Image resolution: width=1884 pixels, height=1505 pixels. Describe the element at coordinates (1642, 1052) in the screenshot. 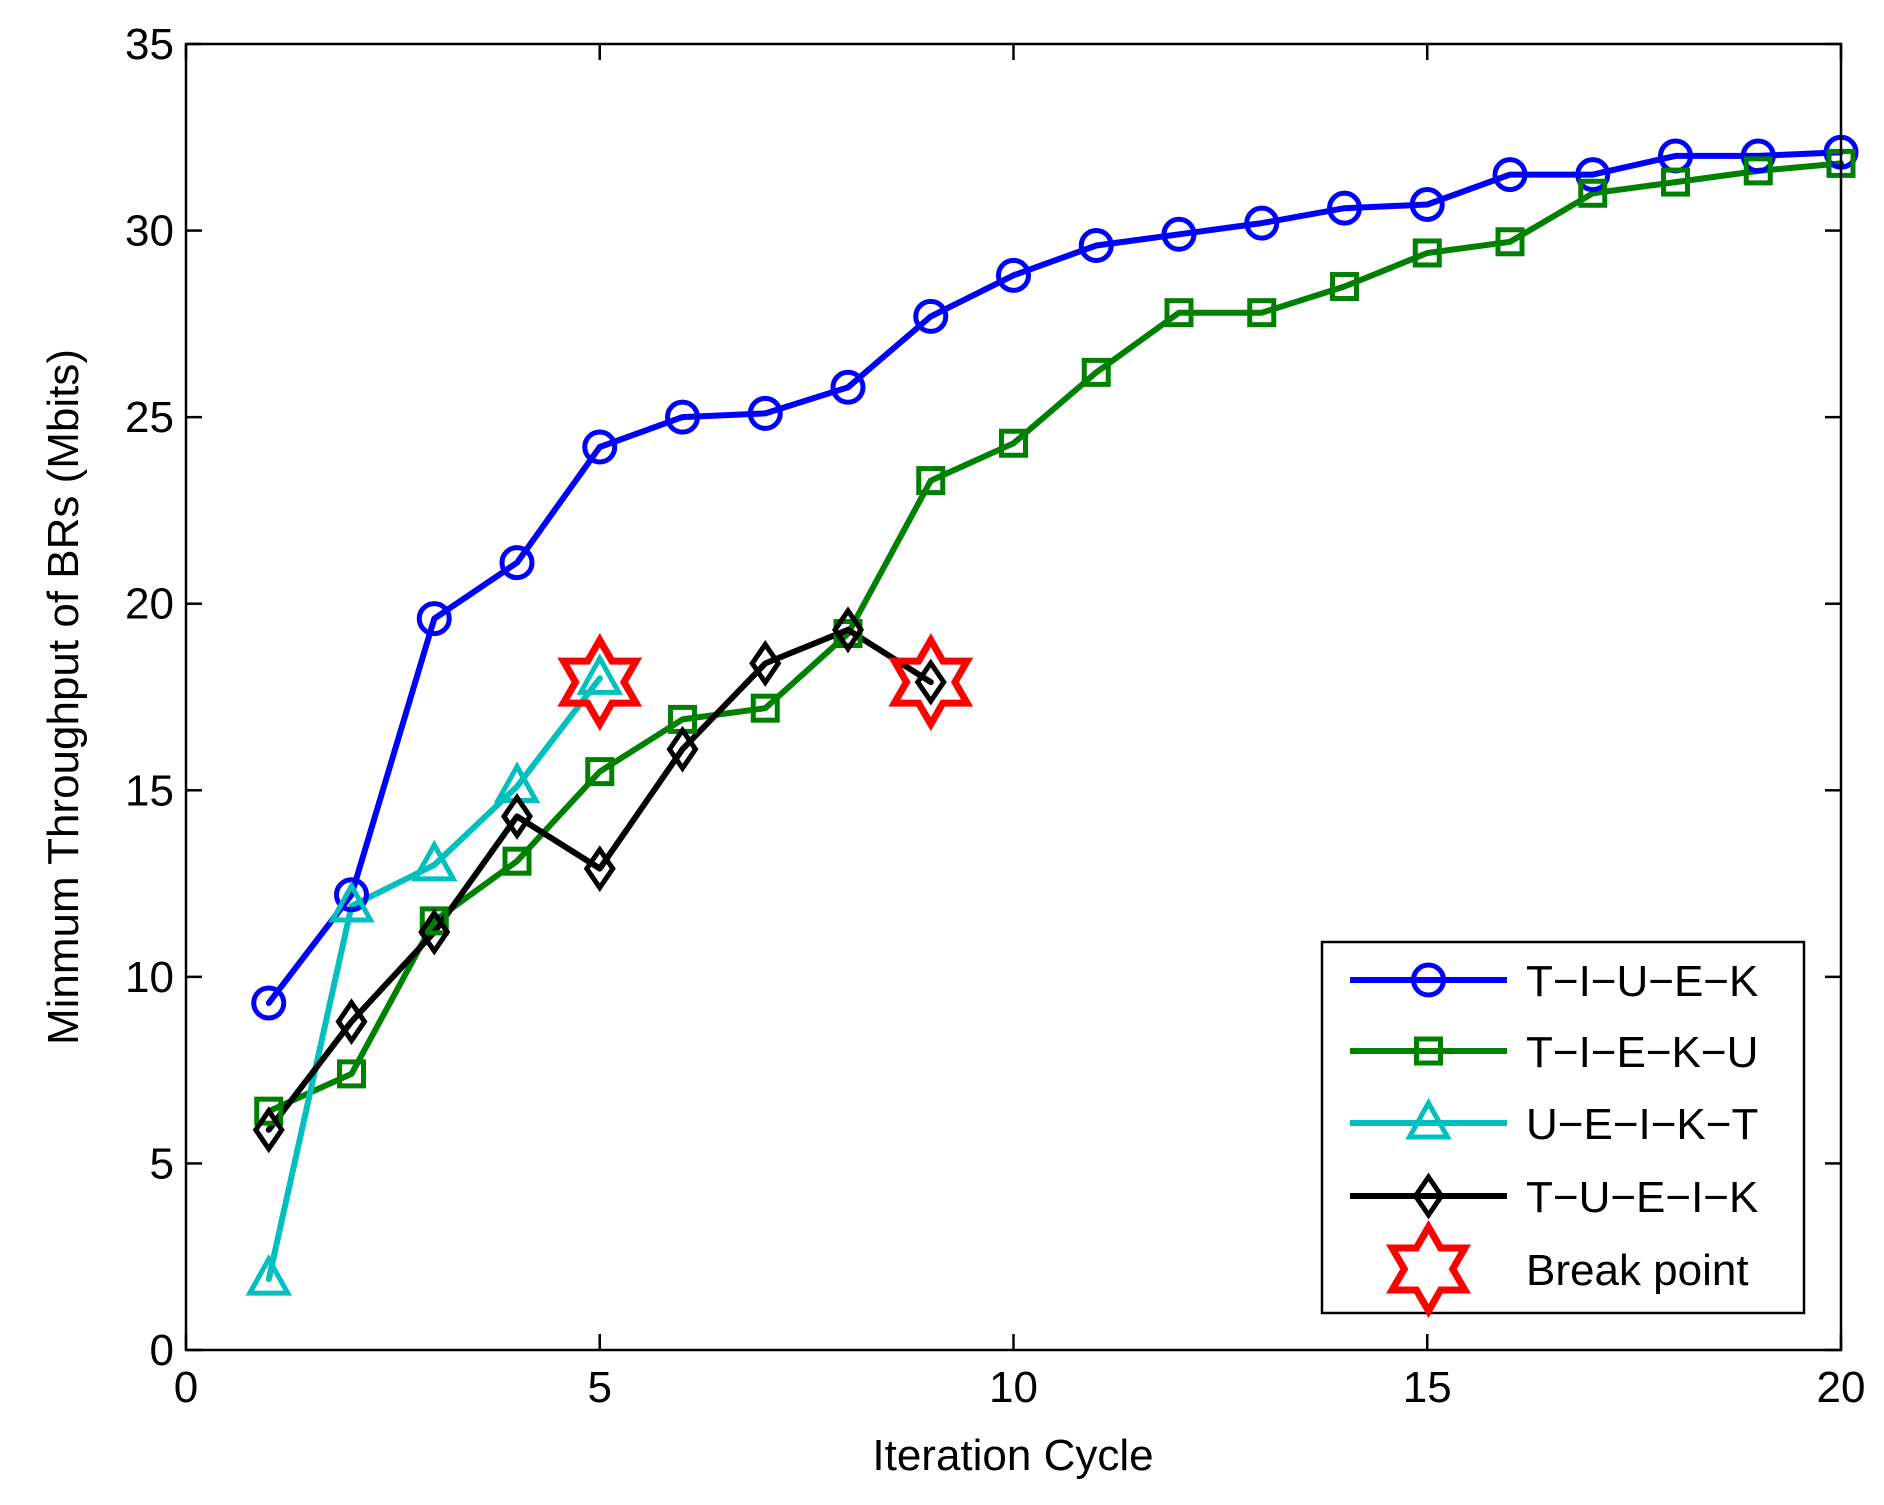

I see `legend-label: T−I−E−K−U` at that location.